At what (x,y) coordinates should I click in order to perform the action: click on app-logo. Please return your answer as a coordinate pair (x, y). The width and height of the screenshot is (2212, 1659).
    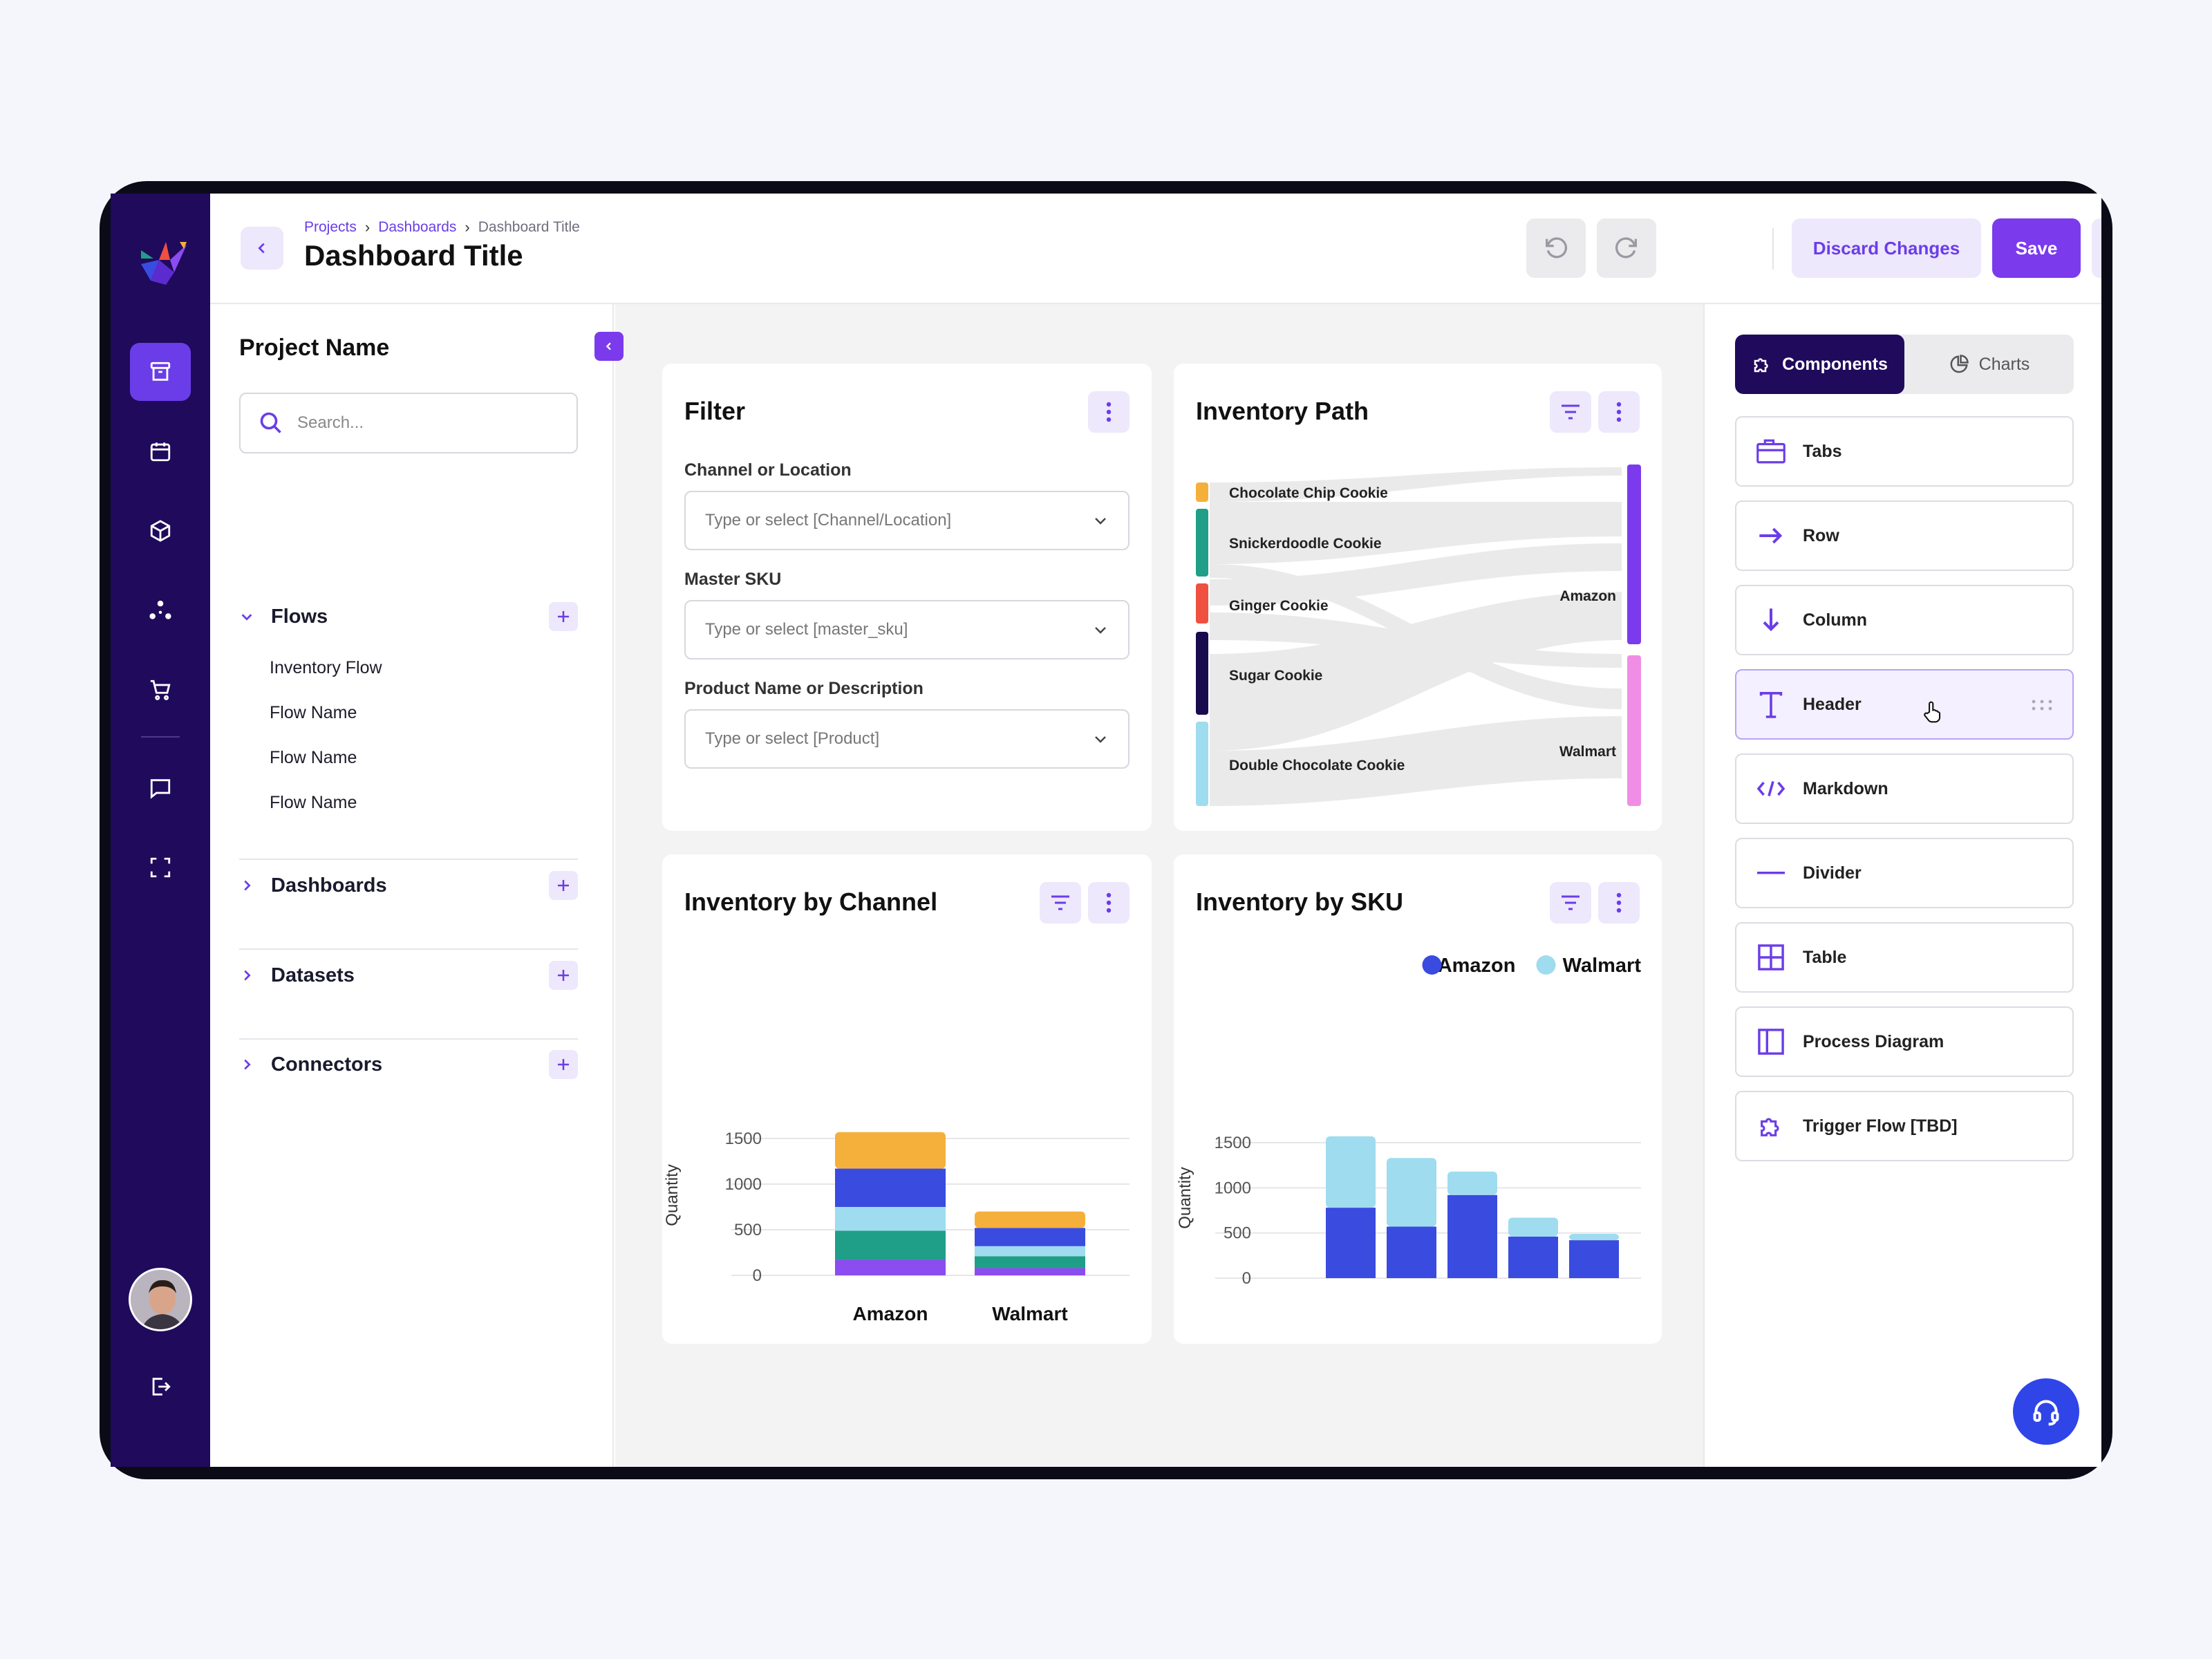
    Looking at the image, I should click on (163, 264).